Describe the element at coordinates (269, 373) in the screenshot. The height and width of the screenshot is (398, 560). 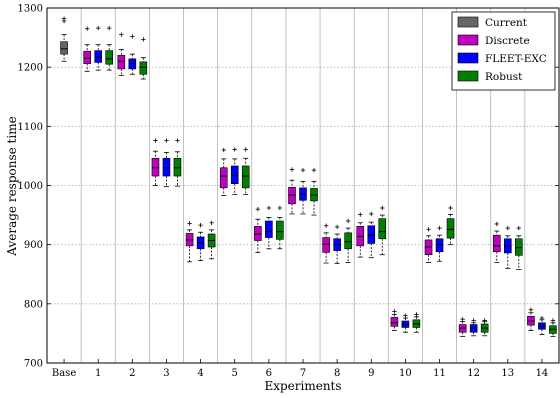
I see `x-tick-label: 6` at that location.